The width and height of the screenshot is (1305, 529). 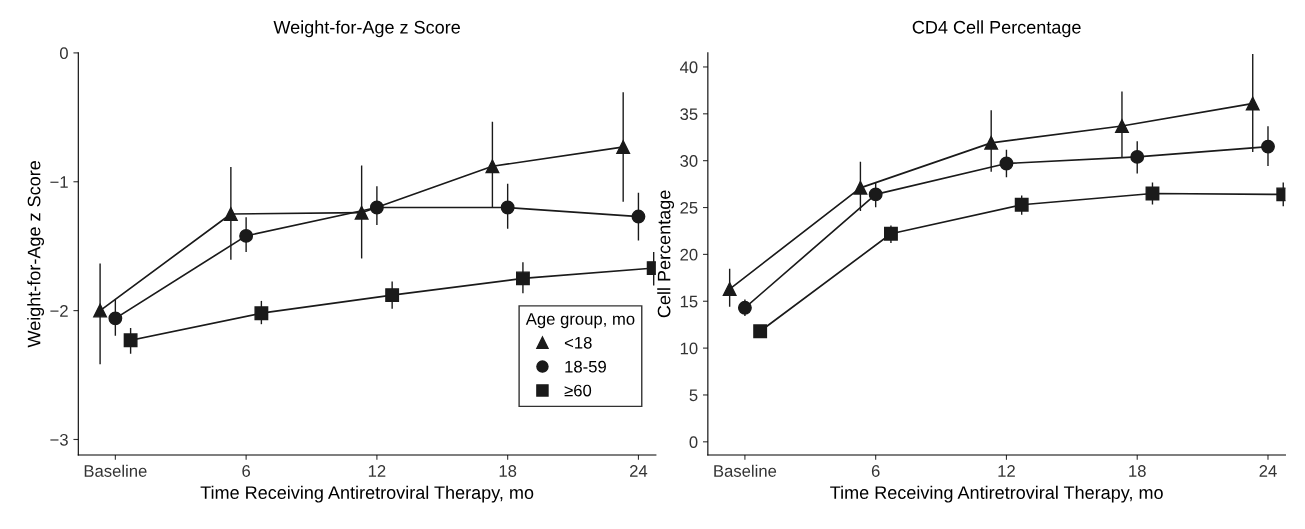 What do you see at coordinates (59, 439) in the screenshot?
I see `y-tick-label: −3` at bounding box center [59, 439].